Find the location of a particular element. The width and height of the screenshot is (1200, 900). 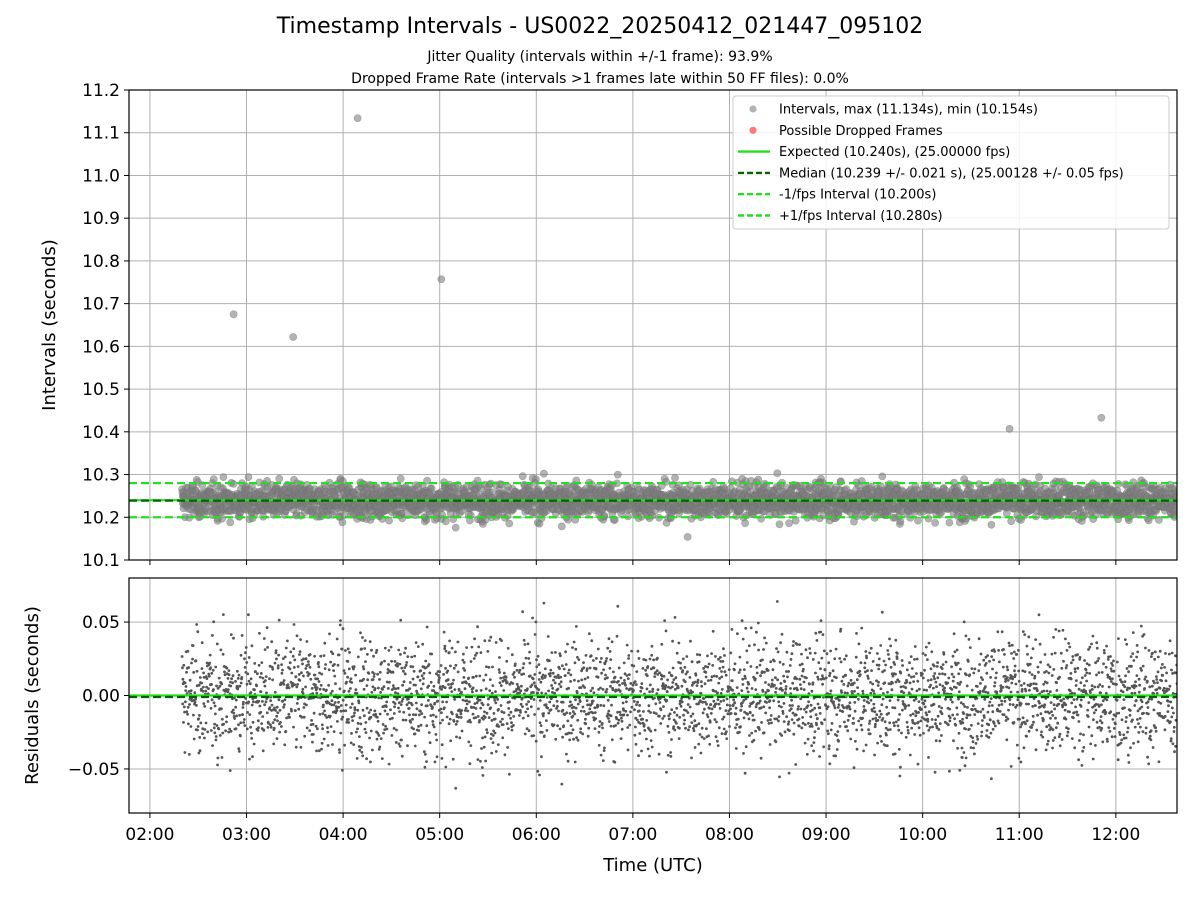

x-tick-label: 11:00 is located at coordinates (1019, 835).